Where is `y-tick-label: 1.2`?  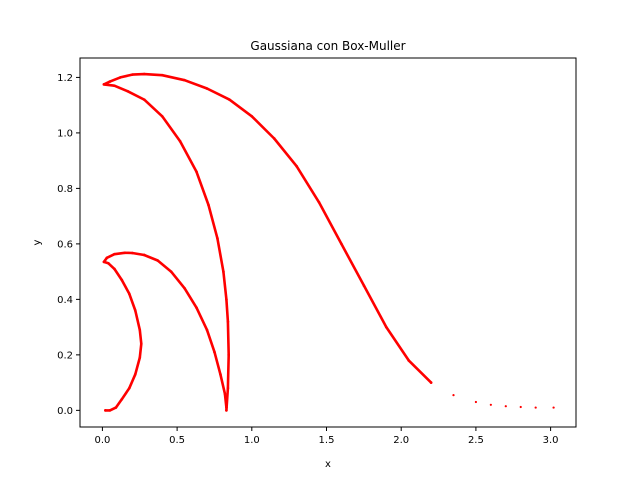
y-tick-label: 1.2 is located at coordinates (65, 78).